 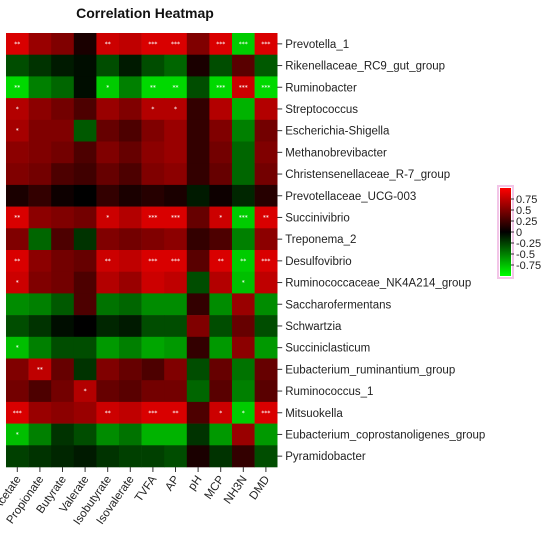 What do you see at coordinates (367, 175) in the screenshot?
I see `row-label: Christensenellaceae_R-7_group` at bounding box center [367, 175].